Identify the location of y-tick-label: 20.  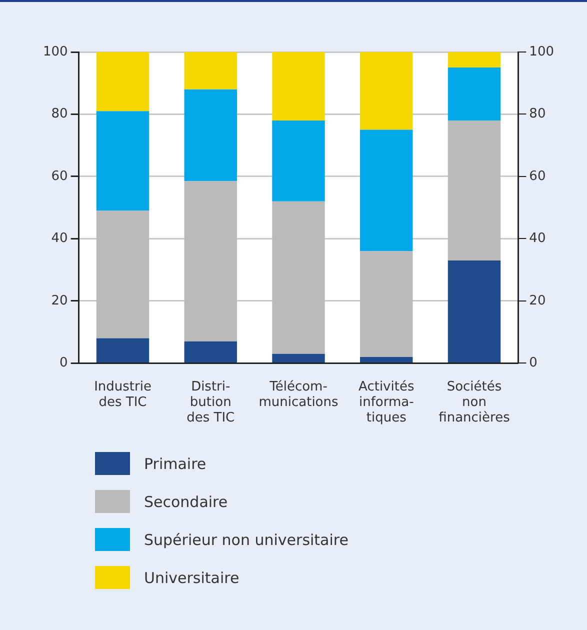
(537, 300).